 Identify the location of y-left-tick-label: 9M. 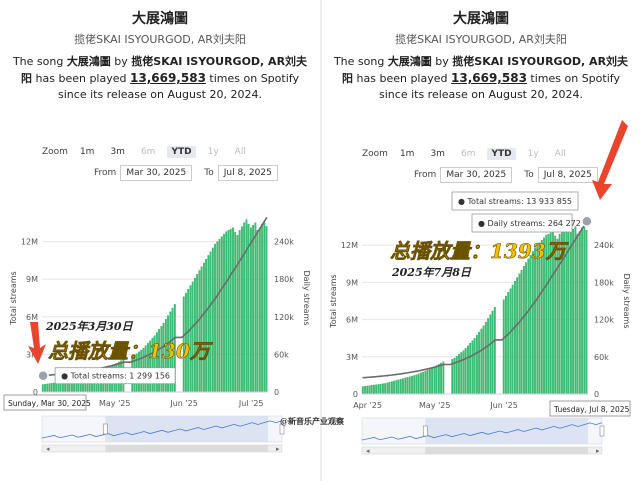
(32, 279).